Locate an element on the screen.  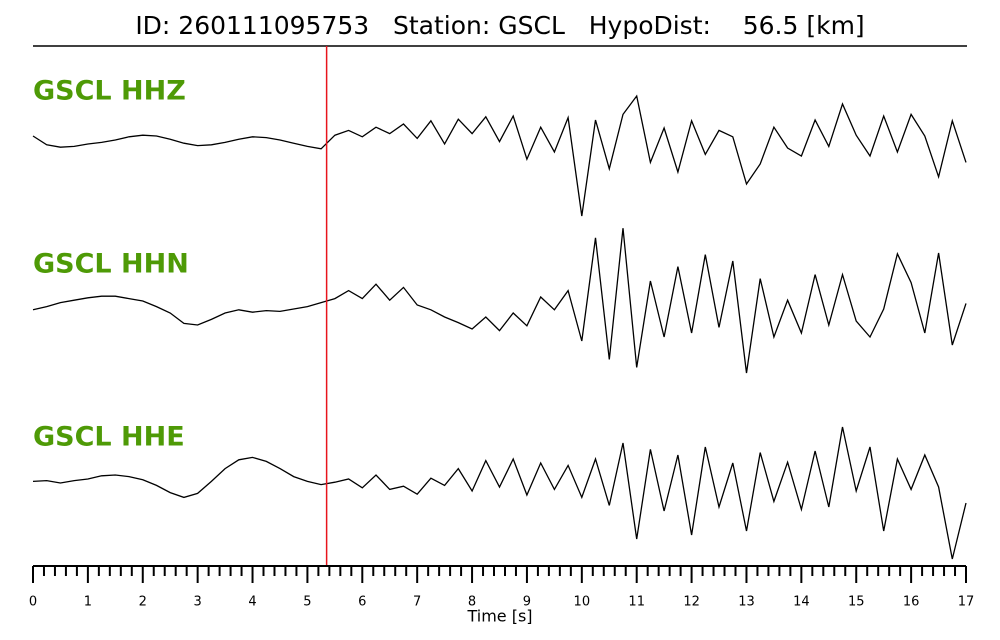
x-tick-label: 4 is located at coordinates (252, 602).